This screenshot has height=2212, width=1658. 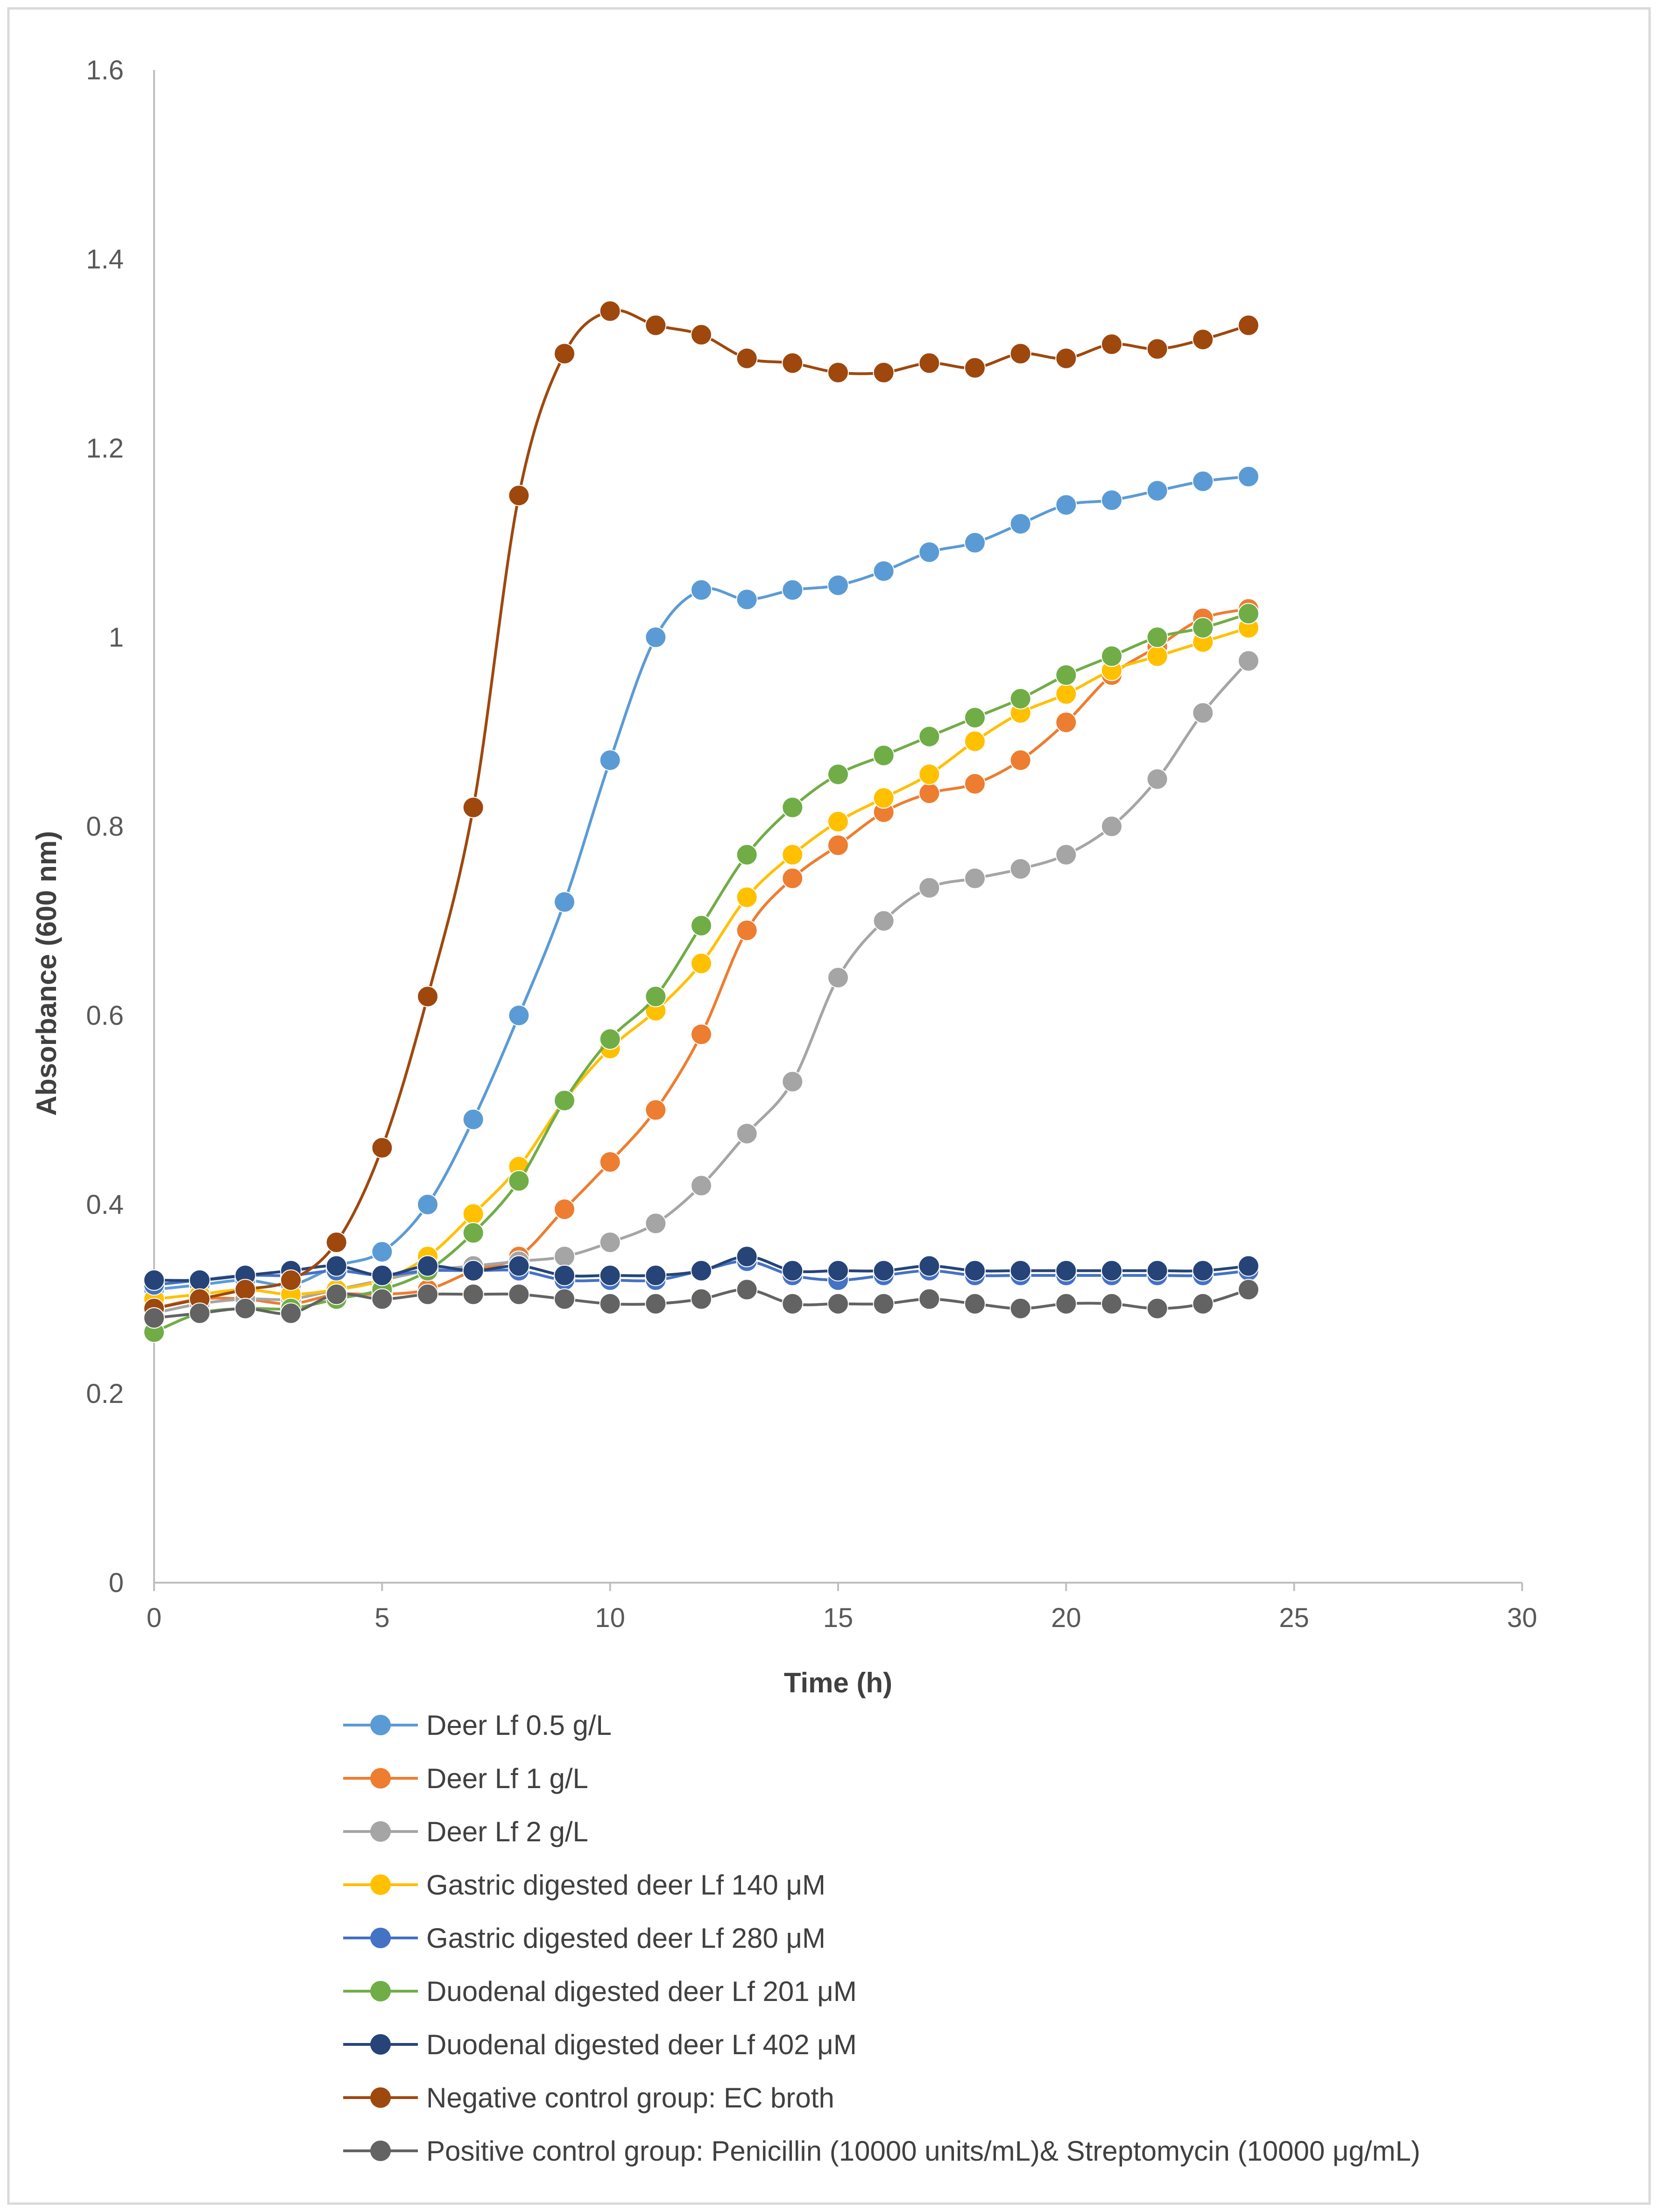 I want to click on legend-label: Negative control group: EC broth, so click(x=630, y=2097).